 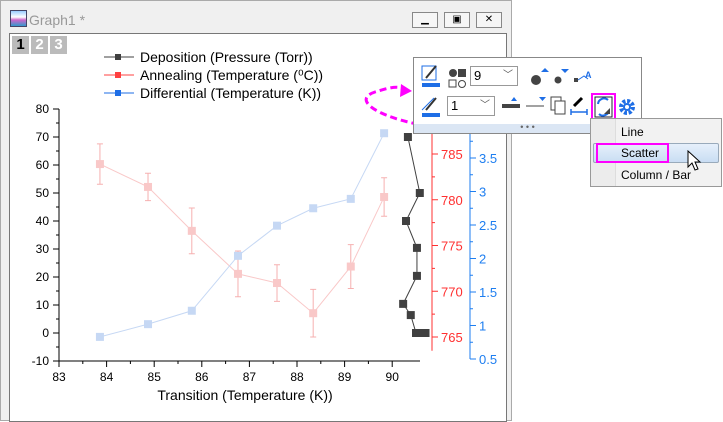 What do you see at coordinates (43, 165) in the screenshot?
I see `y-tick-label: 60` at bounding box center [43, 165].